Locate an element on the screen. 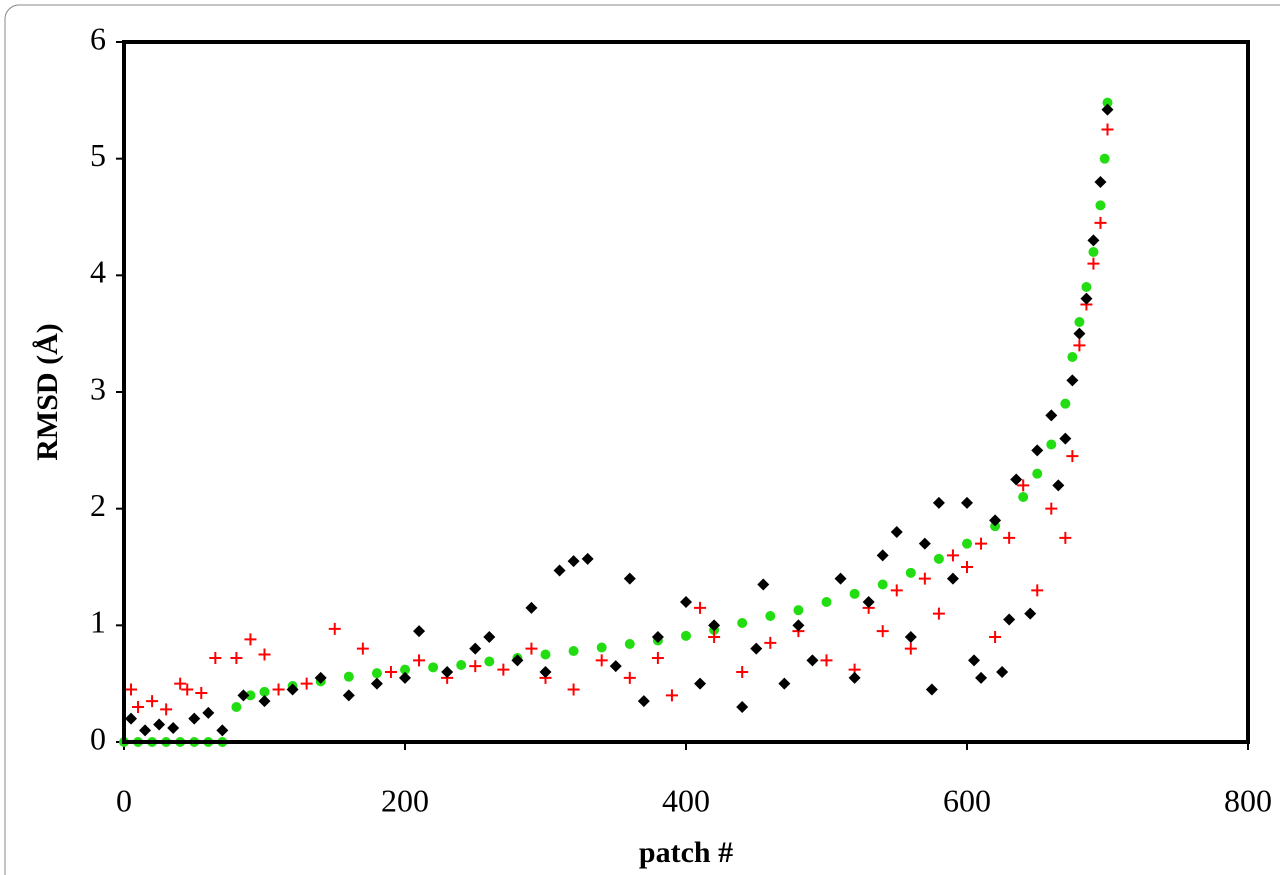  y-tick-label: 2 is located at coordinates (98, 505).